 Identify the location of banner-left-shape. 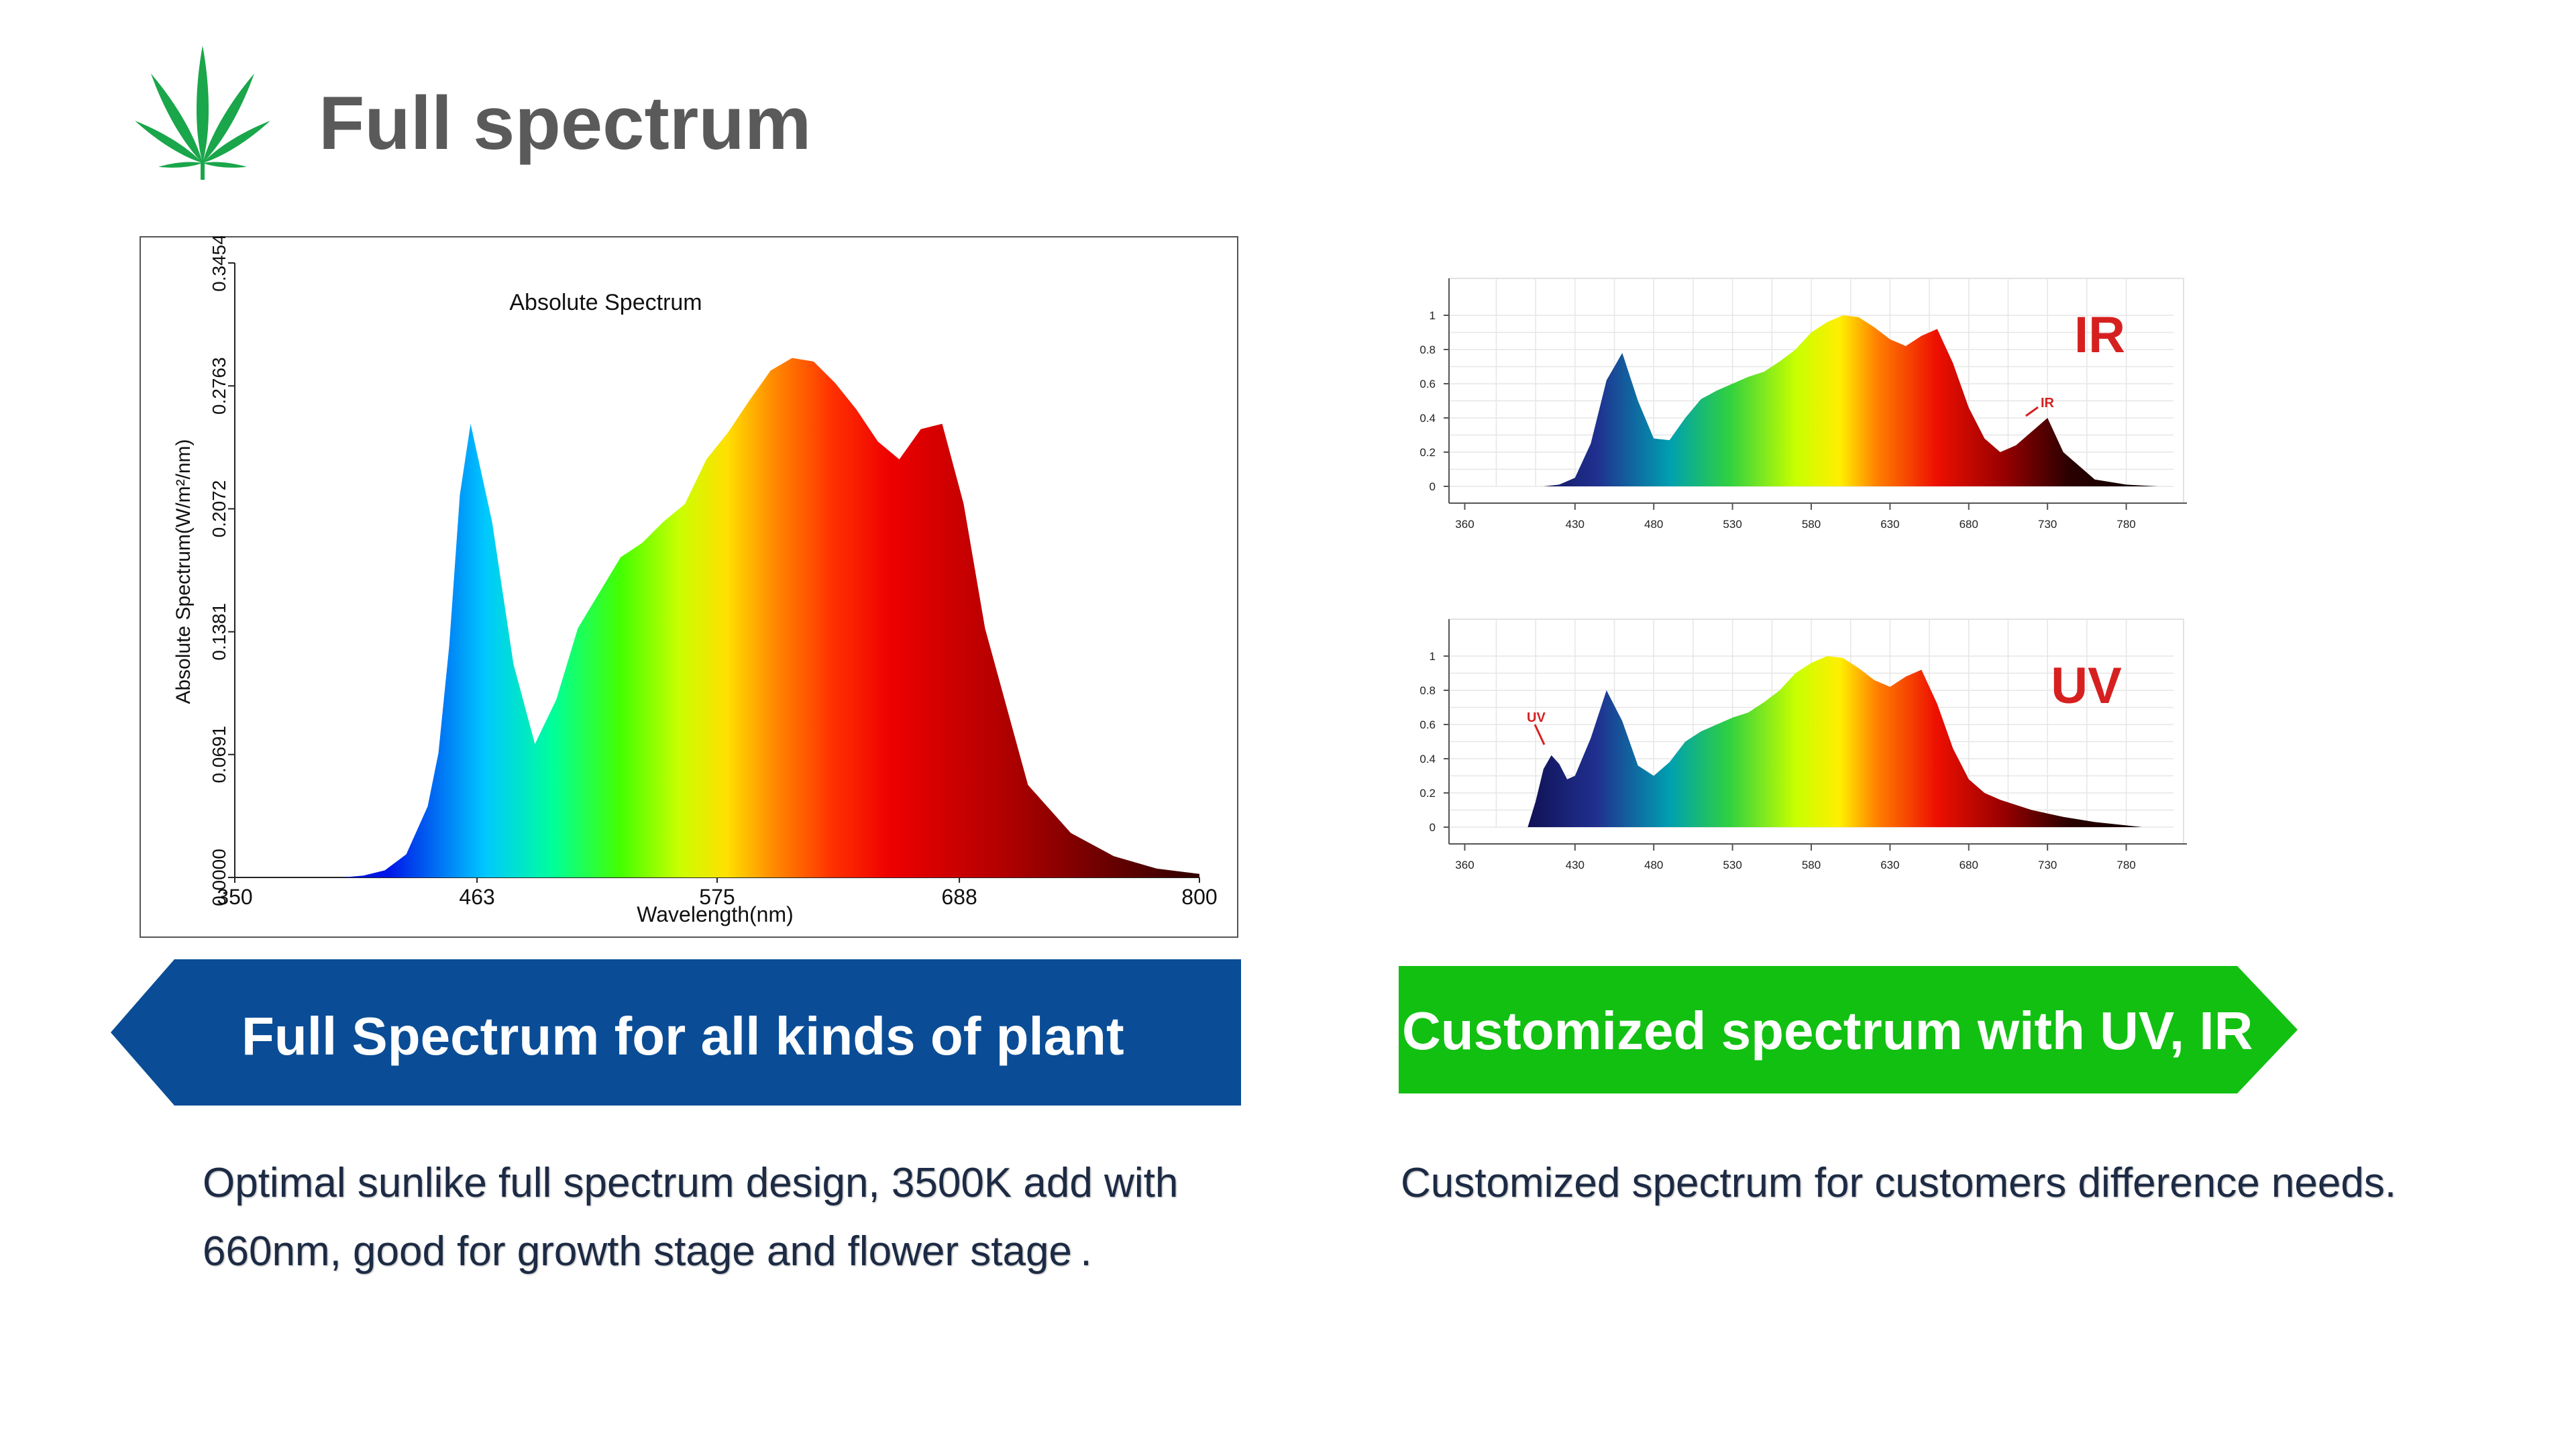
(676, 1032).